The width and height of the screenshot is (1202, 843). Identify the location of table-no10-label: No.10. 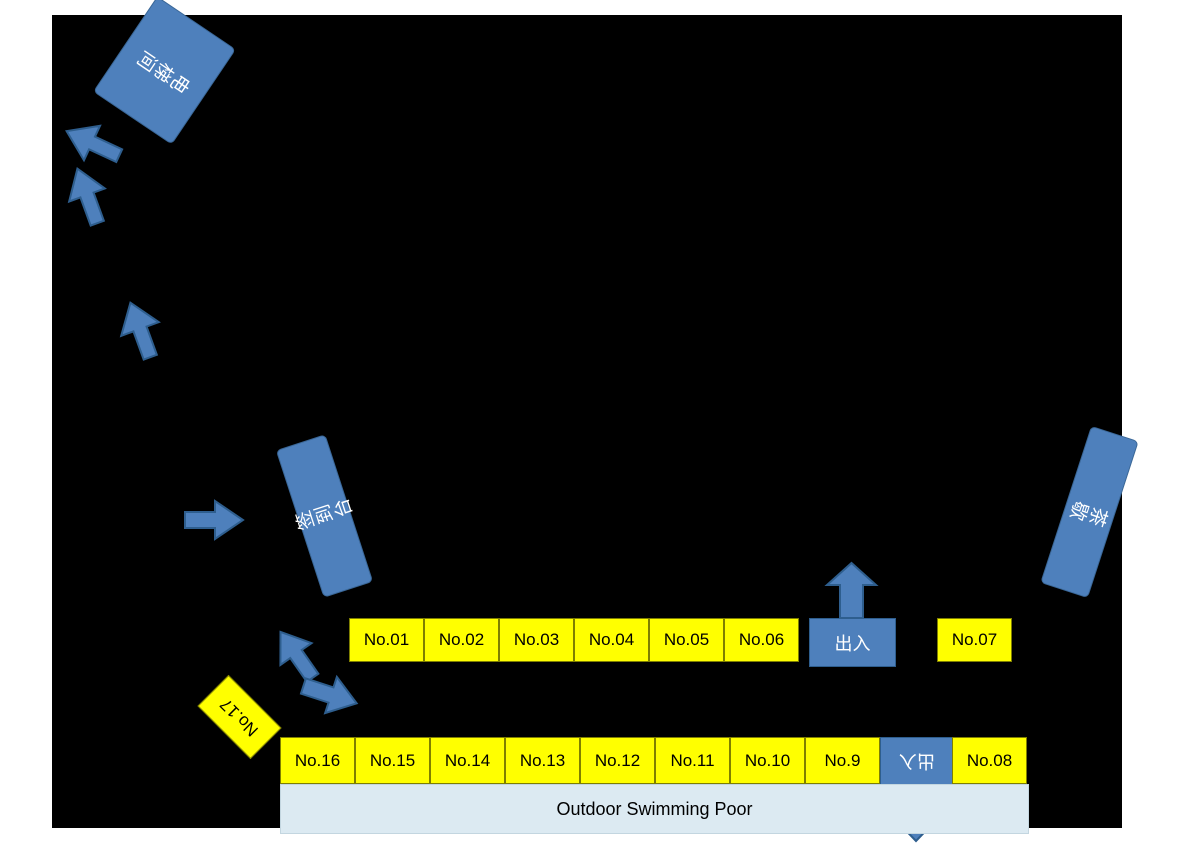
(767, 760).